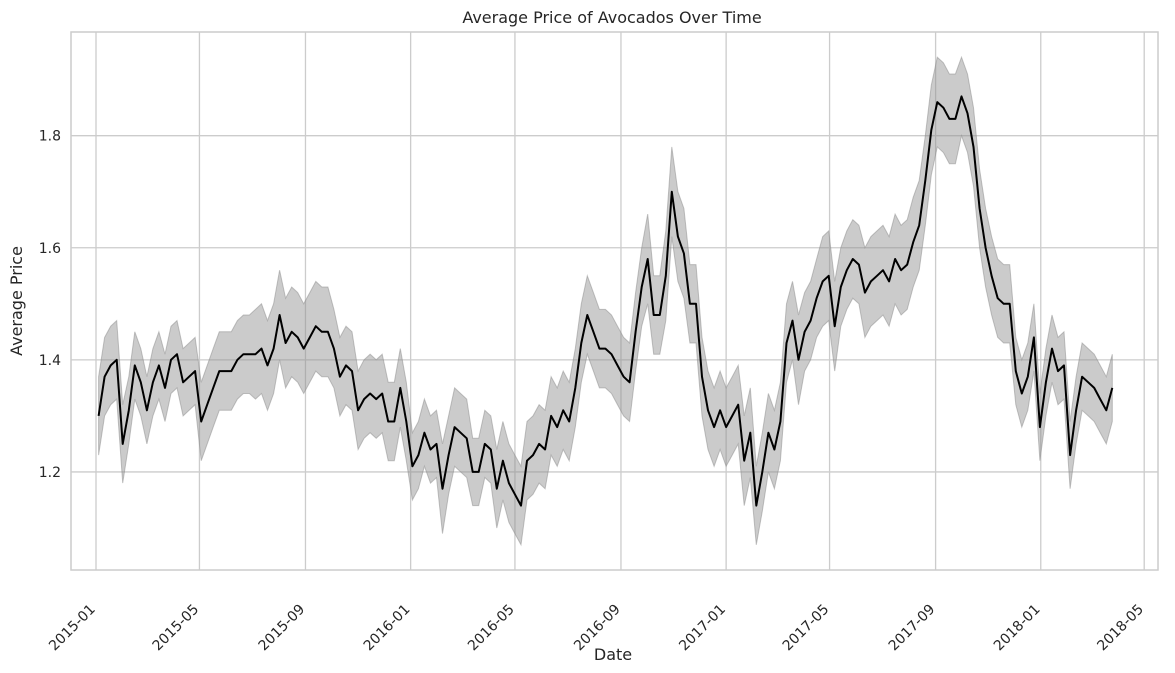  Describe the element at coordinates (176, 628) in the screenshot. I see `x-tick-label: 2015-05` at that location.